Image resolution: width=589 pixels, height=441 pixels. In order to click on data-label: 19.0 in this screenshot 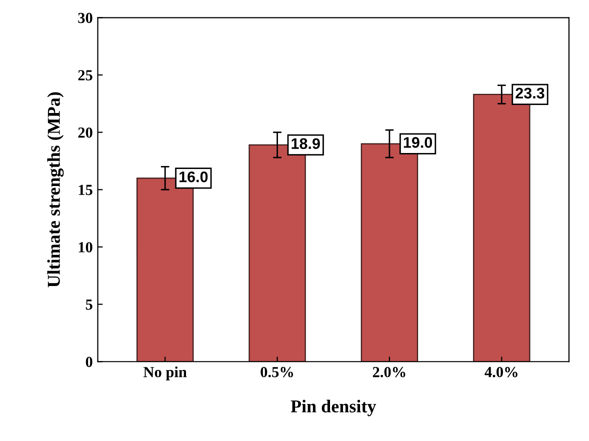, I will do `click(418, 142)`.